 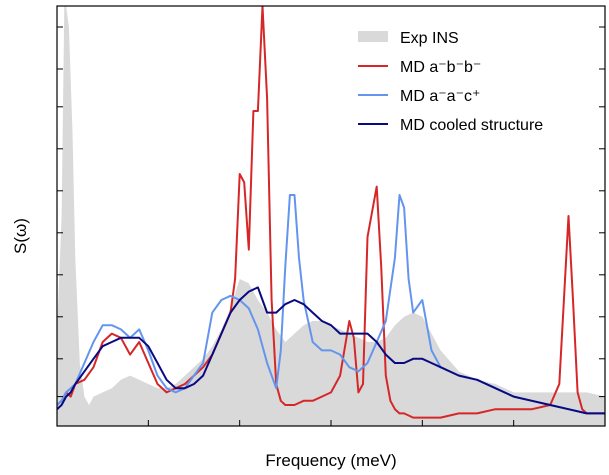 I want to click on legend-label-2: MD a⁻a⁻c⁺, so click(x=440, y=96).